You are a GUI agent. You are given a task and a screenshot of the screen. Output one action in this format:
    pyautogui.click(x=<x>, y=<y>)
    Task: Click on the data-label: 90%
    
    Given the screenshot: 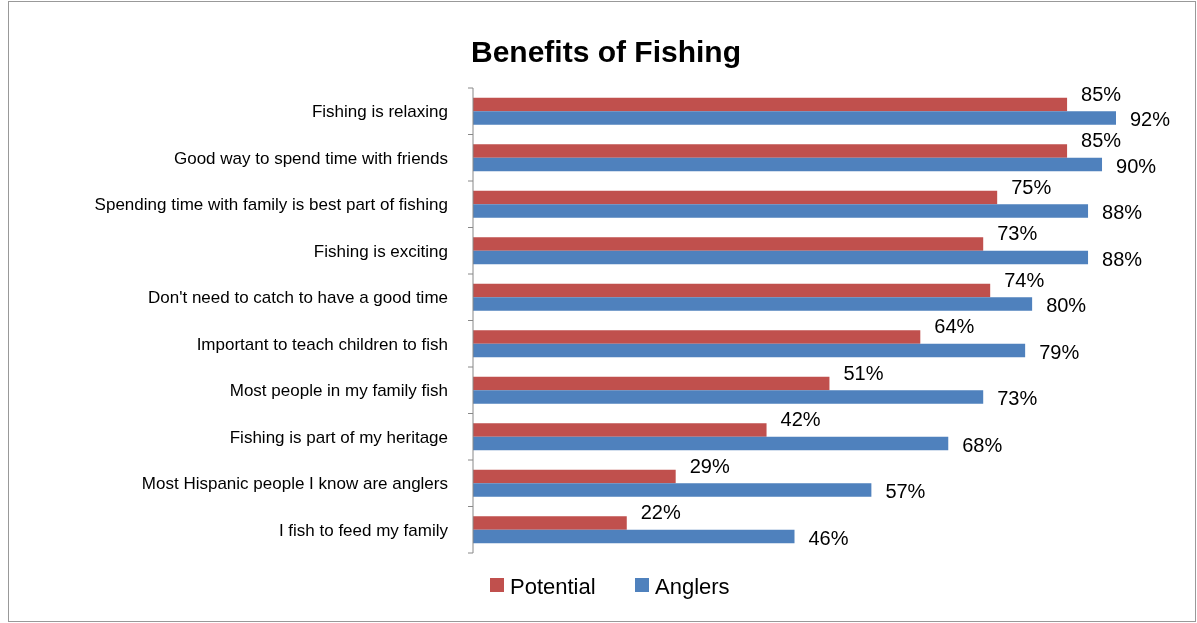 What is the action you would take?
    pyautogui.click(x=1136, y=165)
    